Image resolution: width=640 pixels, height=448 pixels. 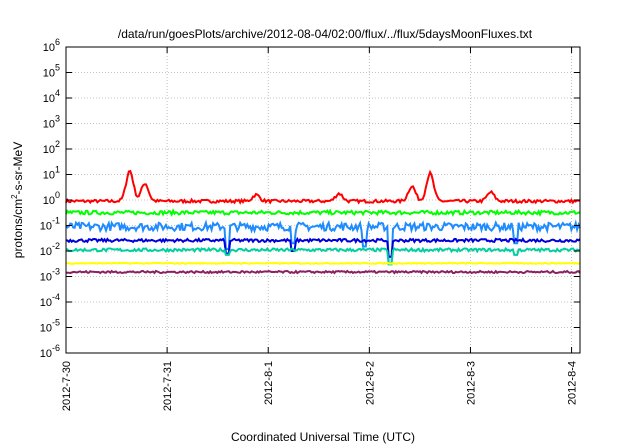 What do you see at coordinates (370, 383) in the screenshot?
I see `x-tick-label: 2012-8-2` at bounding box center [370, 383].